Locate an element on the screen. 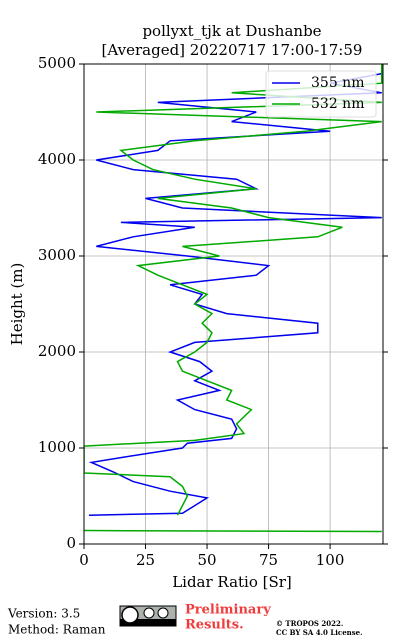  x-axis-label: Lidar Ratio [Sr] is located at coordinates (232, 582).